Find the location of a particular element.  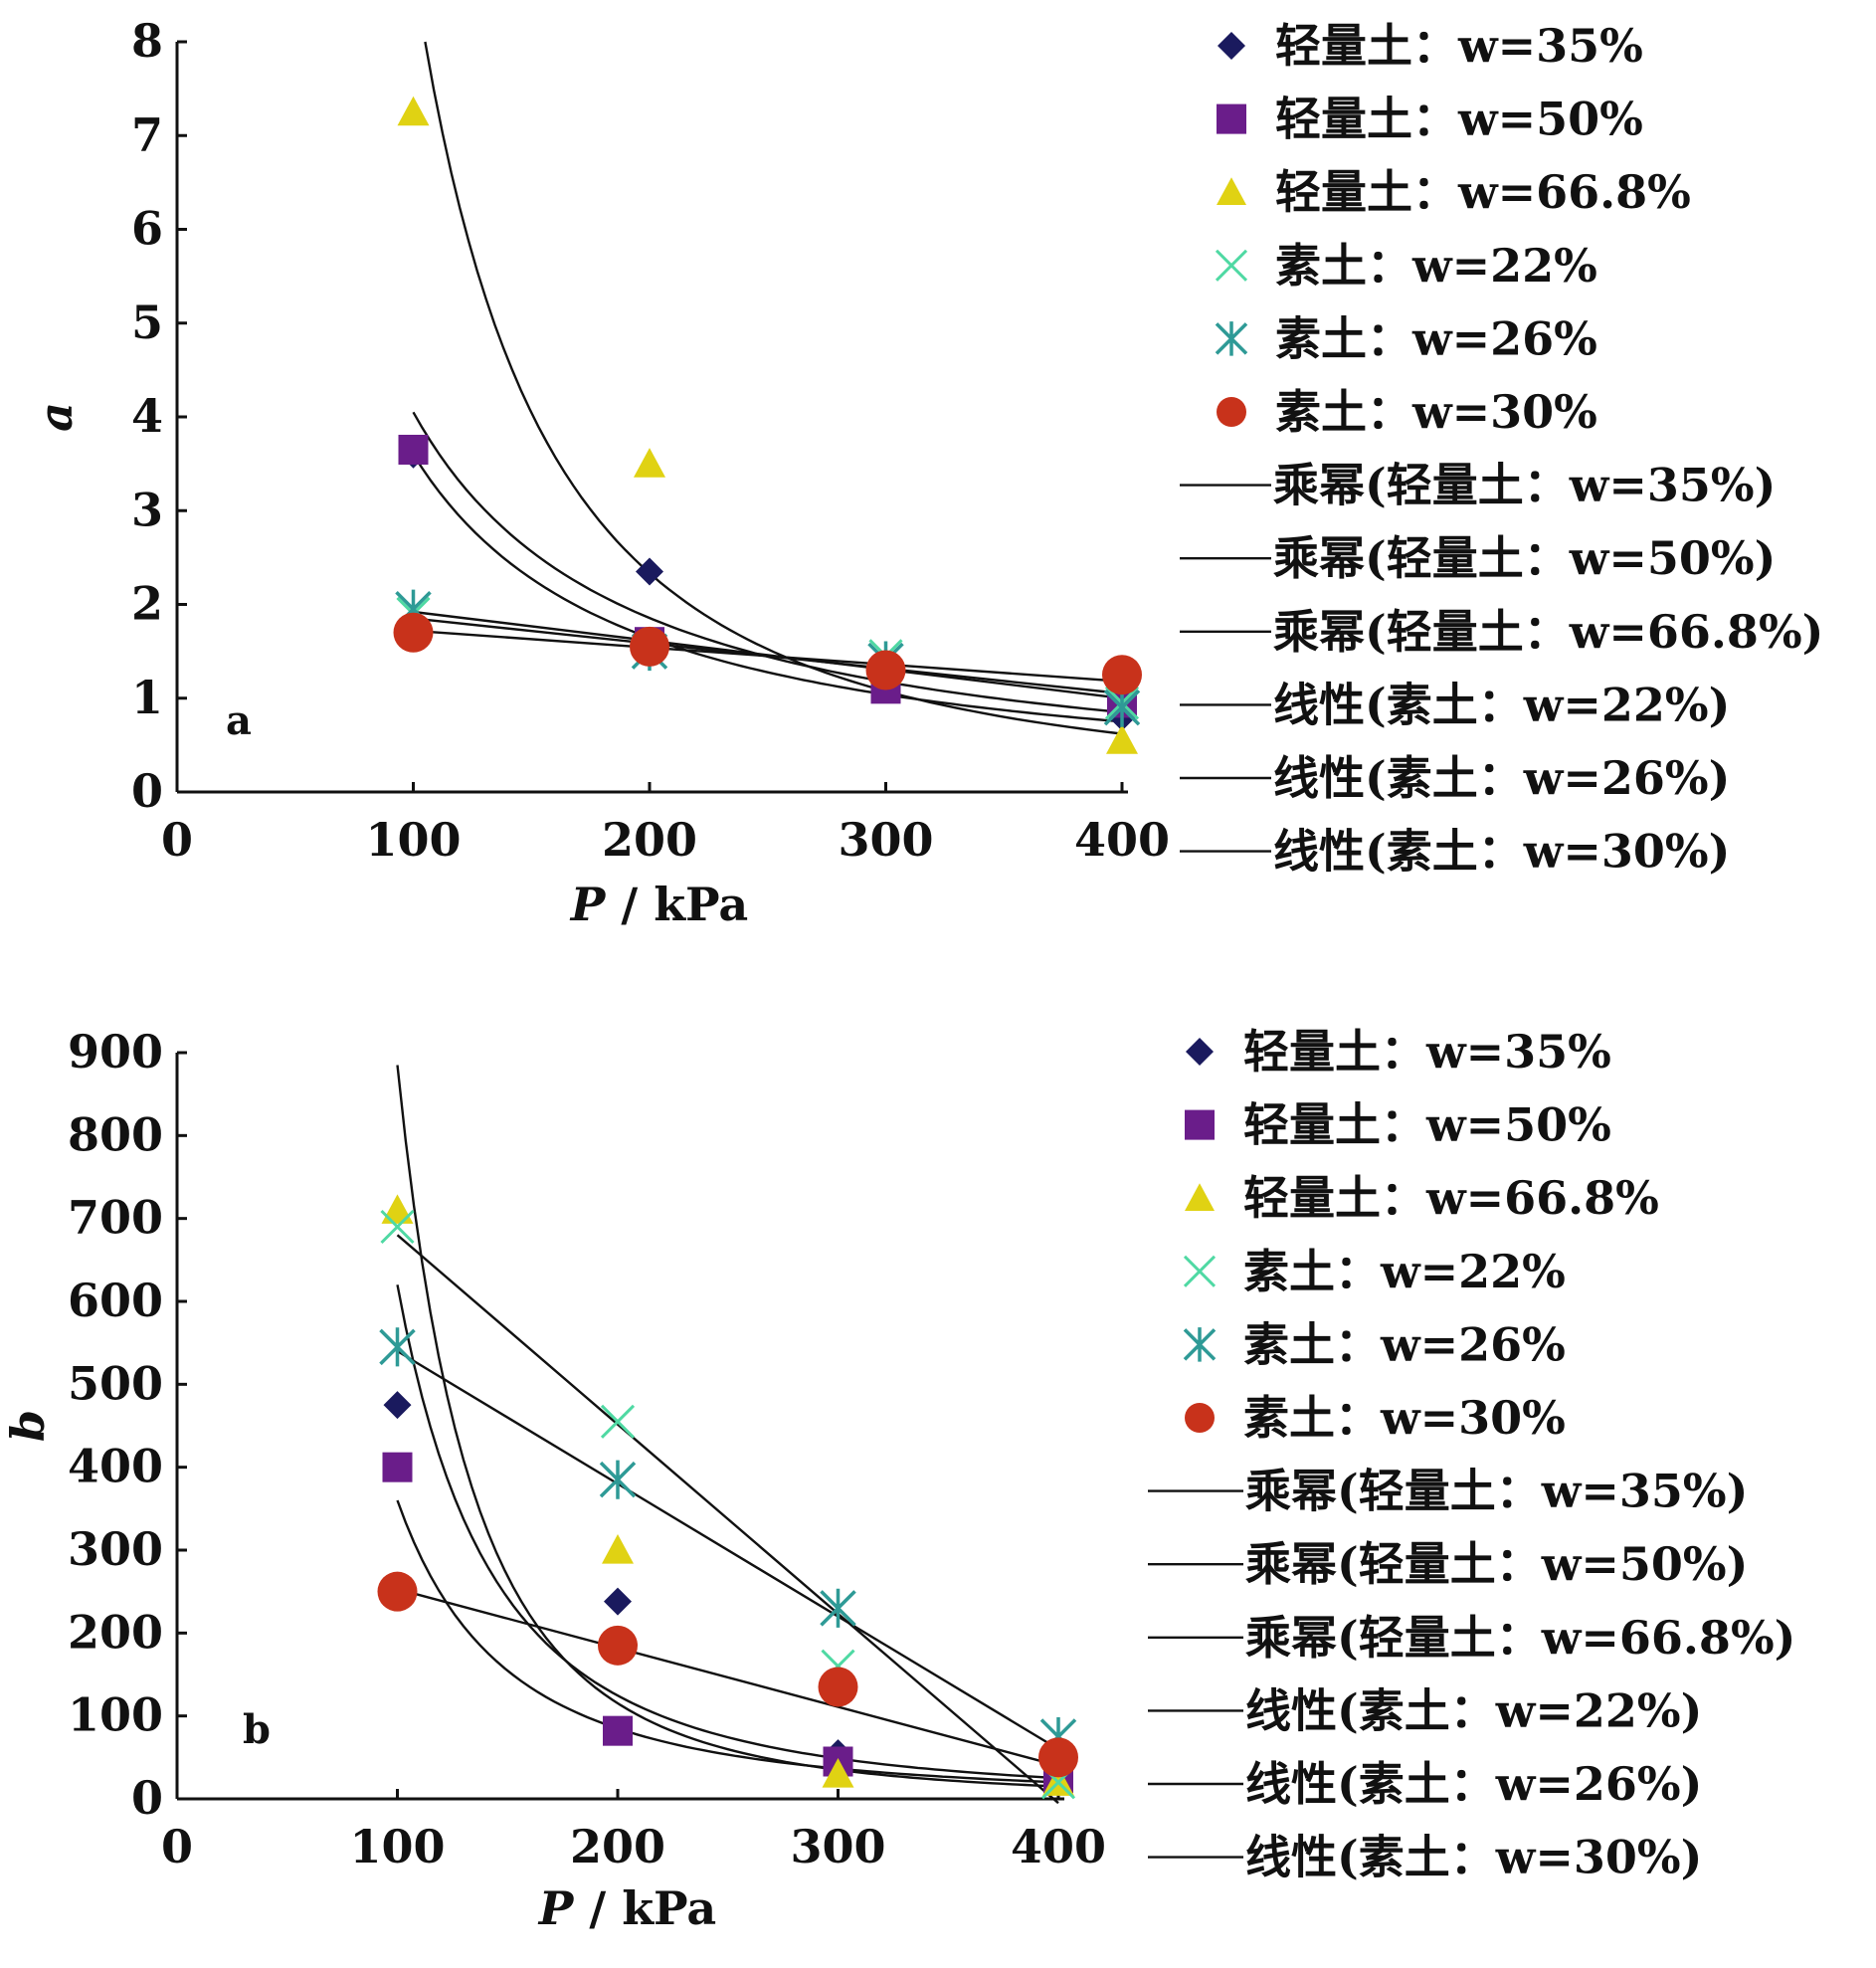

y-tick-label: 300 is located at coordinates (115, 1549).